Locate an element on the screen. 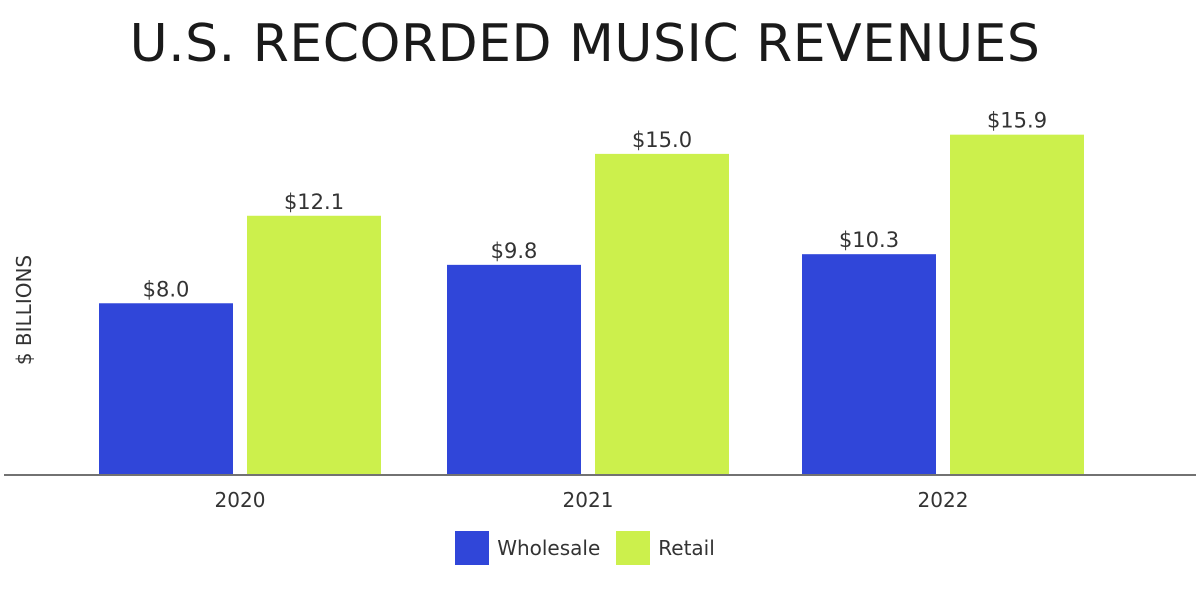  legend-item-wholesale: Wholesale is located at coordinates (527, 548).